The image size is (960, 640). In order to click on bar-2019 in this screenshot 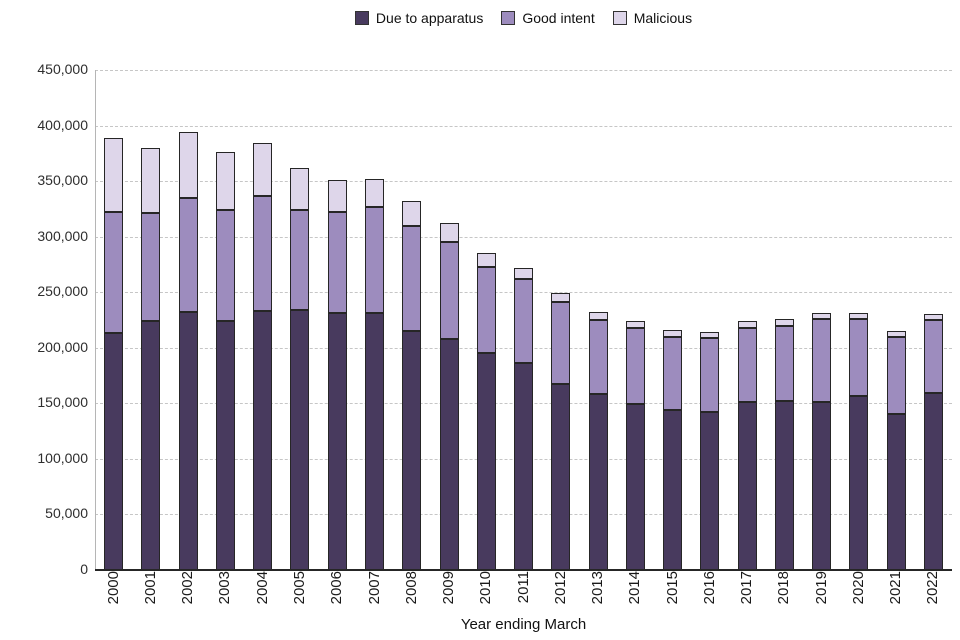, I will do `click(822, 320)`.